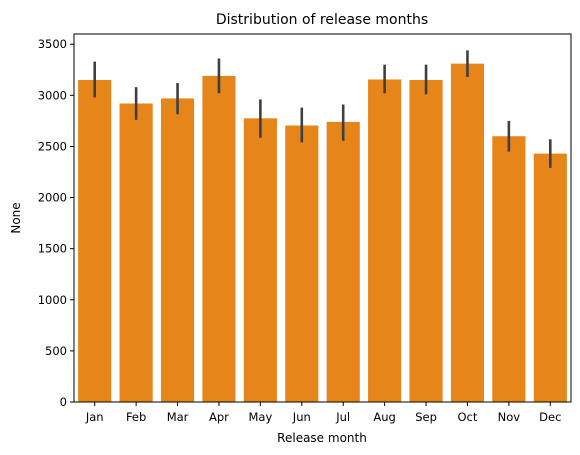 The height and width of the screenshot is (455, 580). What do you see at coordinates (343, 262) in the screenshot?
I see `bar-jul` at bounding box center [343, 262].